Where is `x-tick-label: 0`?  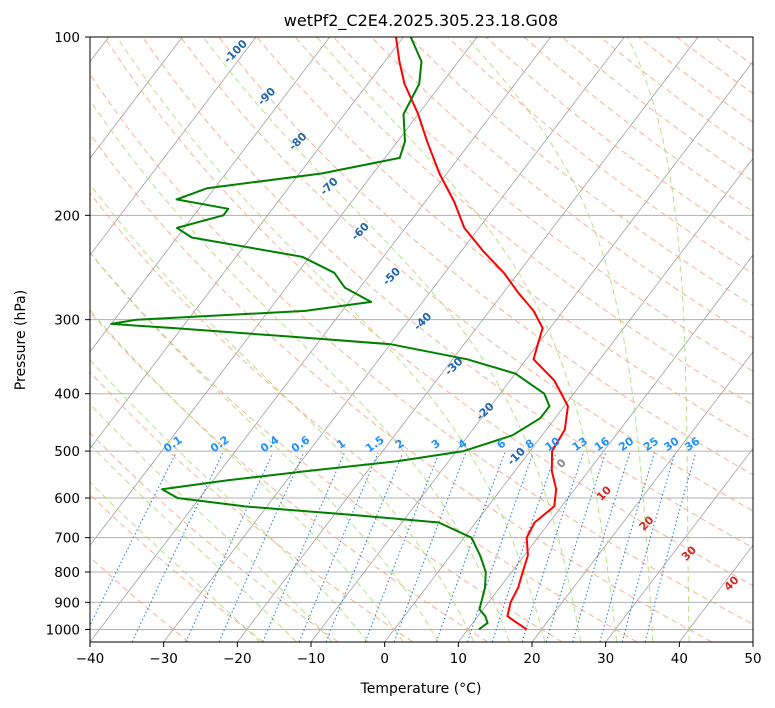
x-tick-label: 0 is located at coordinates (384, 659).